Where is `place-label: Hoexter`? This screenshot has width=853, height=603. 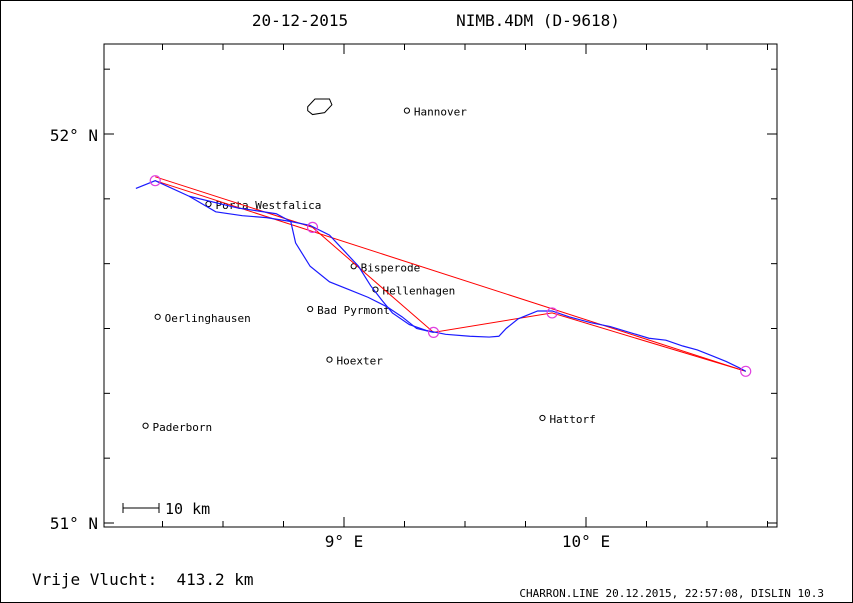
place-label: Hoexter is located at coordinates (359, 361).